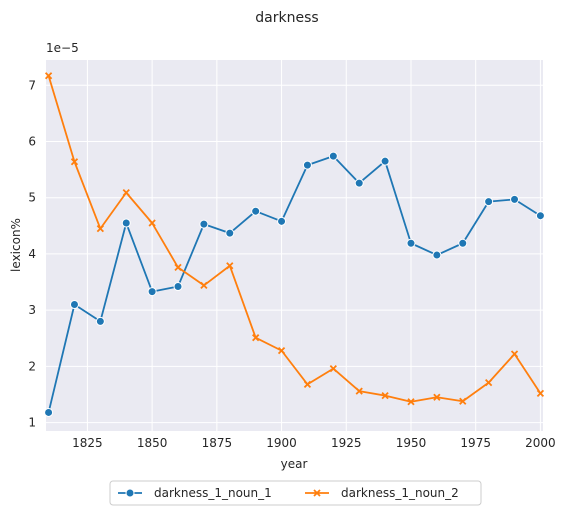 This screenshot has width=563, height=519. Describe the element at coordinates (294, 464) in the screenshot. I see `x-axis-label: year` at that location.